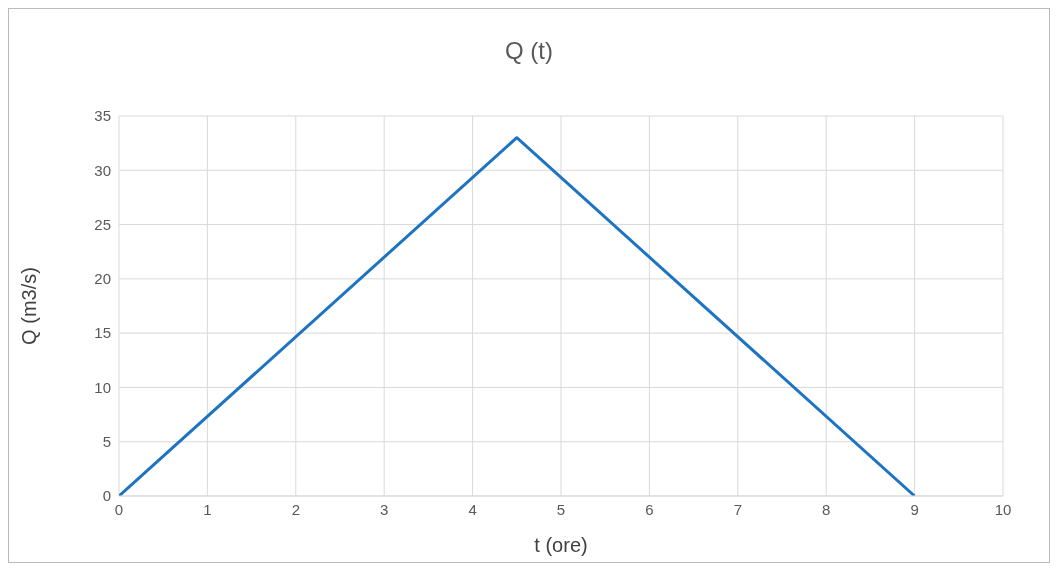 The width and height of the screenshot is (1056, 569). What do you see at coordinates (737, 509) in the screenshot?
I see `x-tick-label: 7` at bounding box center [737, 509].